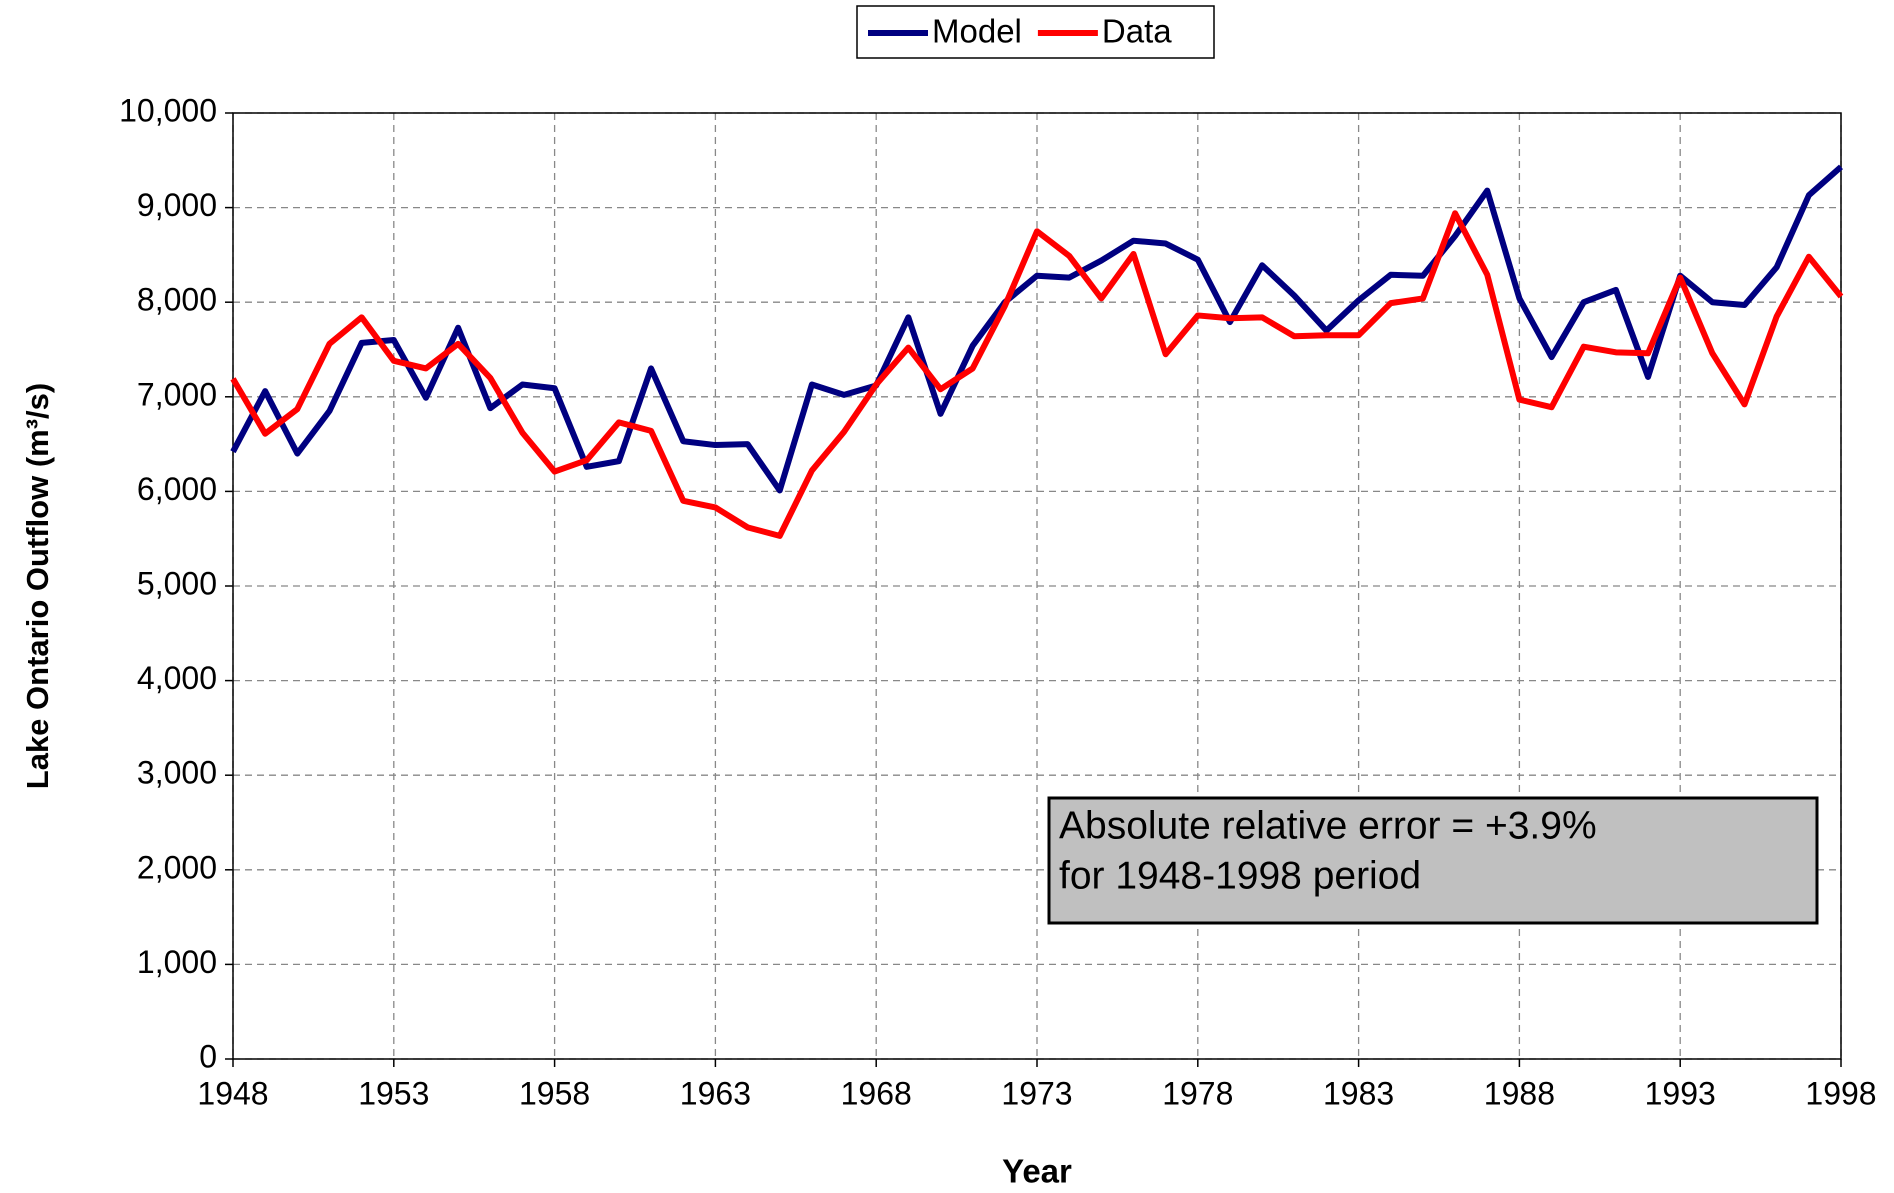 The image size is (1894, 1193). I want to click on x-tick-label: 1953, so click(393, 1093).